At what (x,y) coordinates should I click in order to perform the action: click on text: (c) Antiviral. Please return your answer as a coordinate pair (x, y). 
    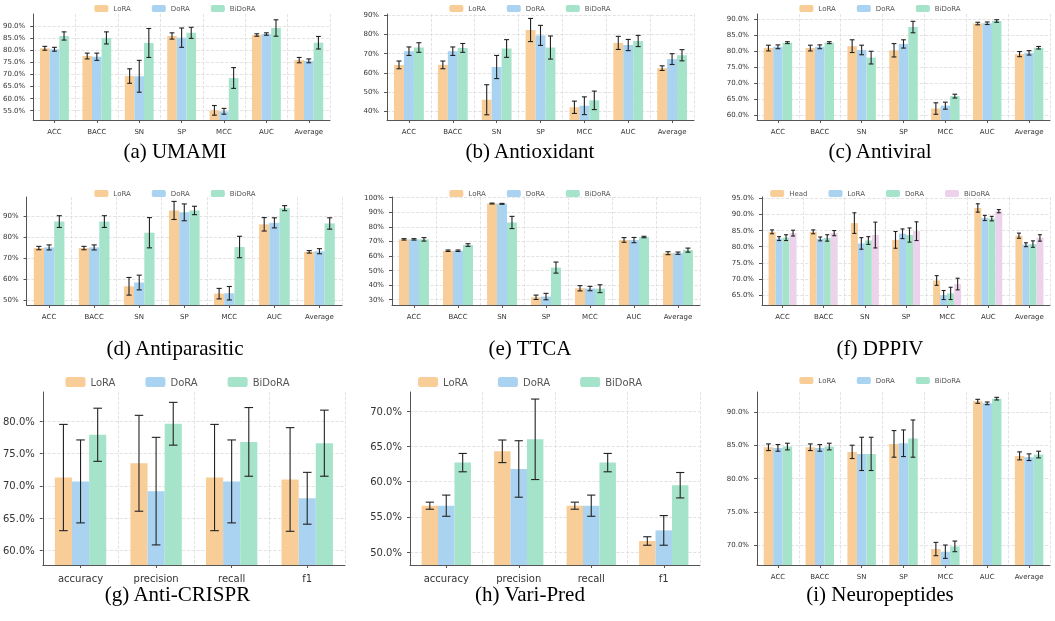
    Looking at the image, I should click on (880, 150).